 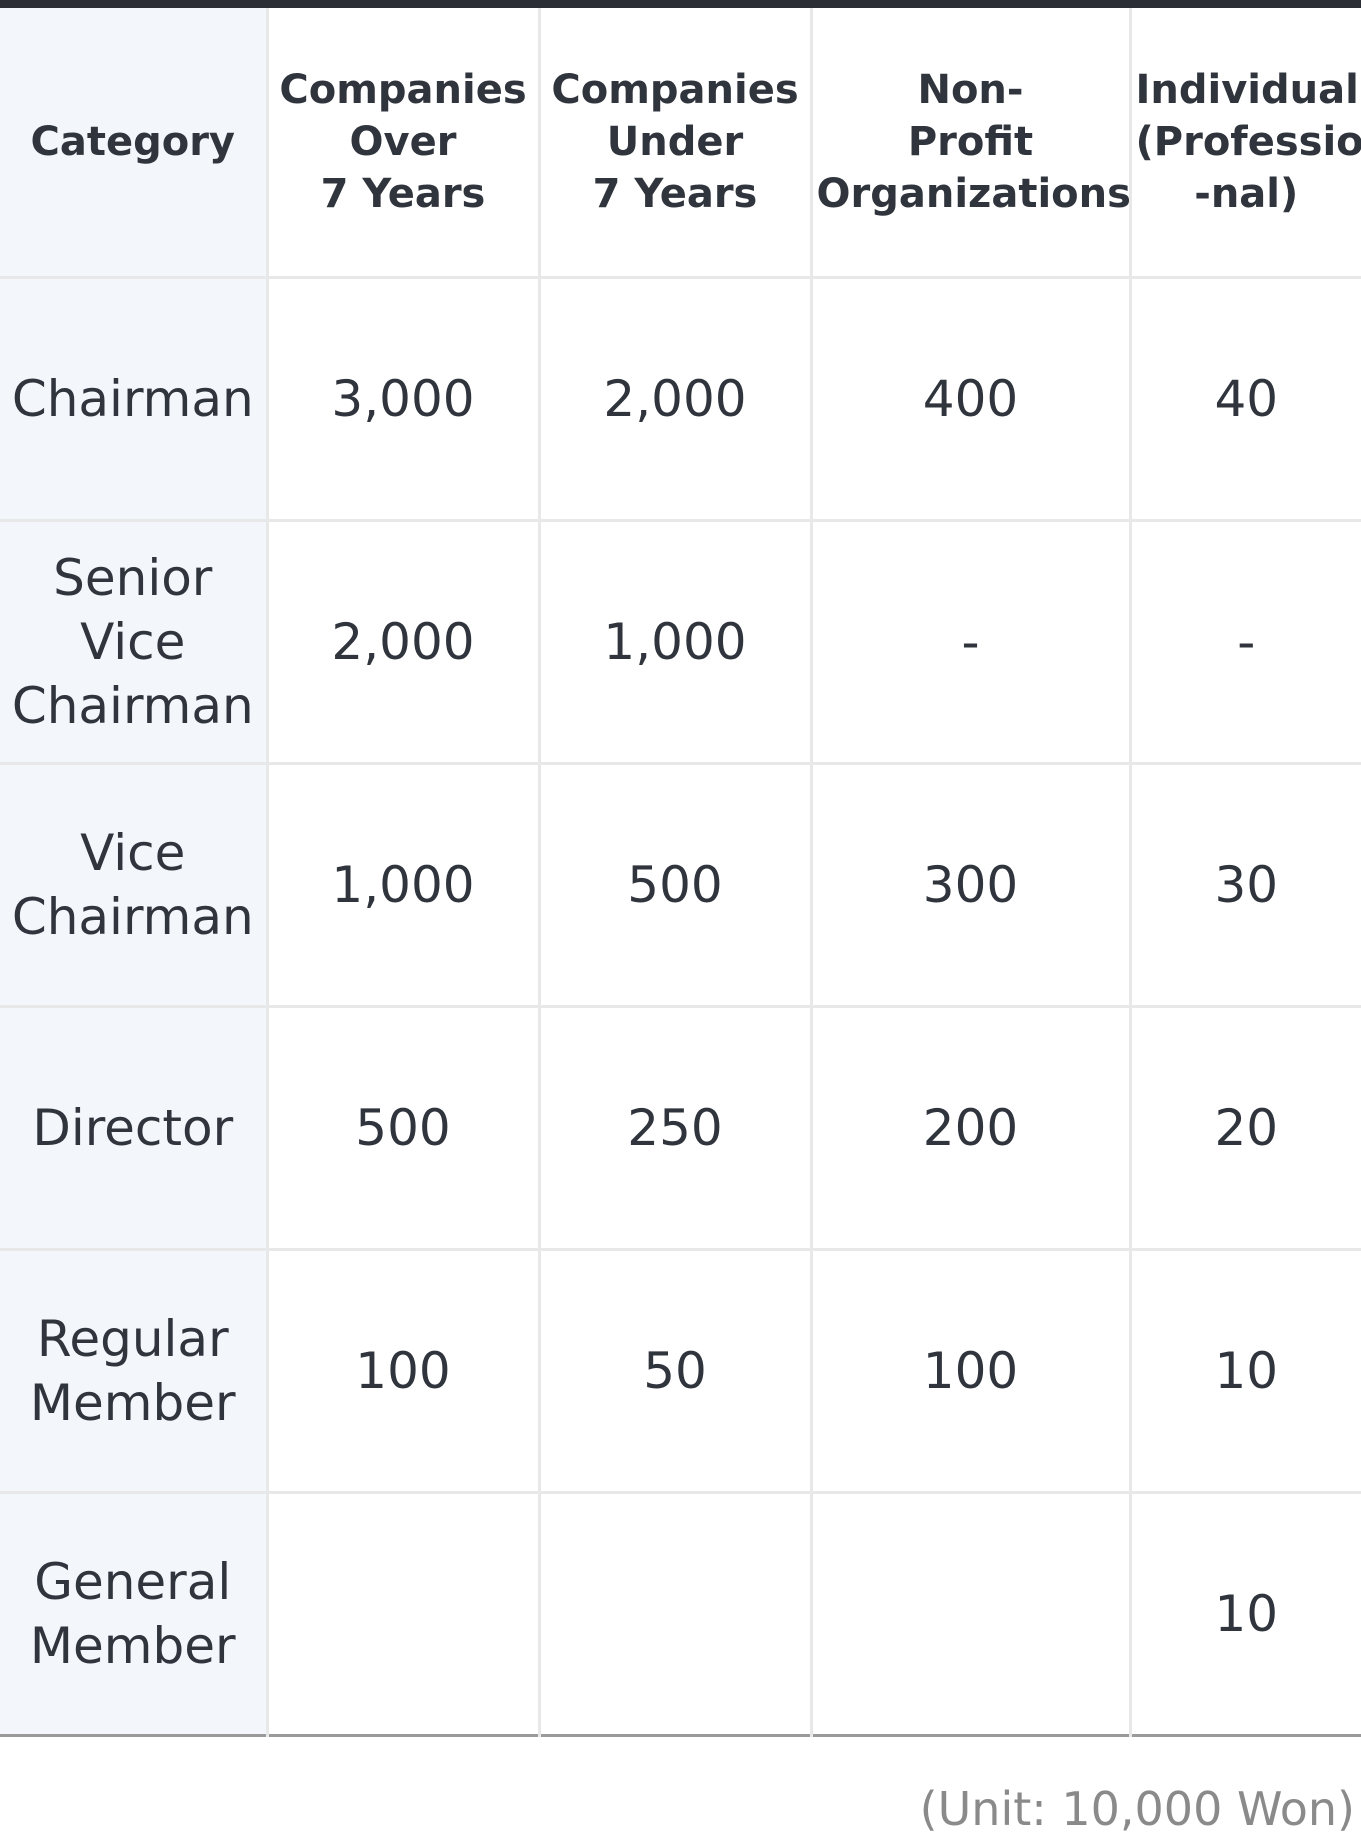 What do you see at coordinates (134, 140) in the screenshot?
I see `header-cell: Category` at bounding box center [134, 140].